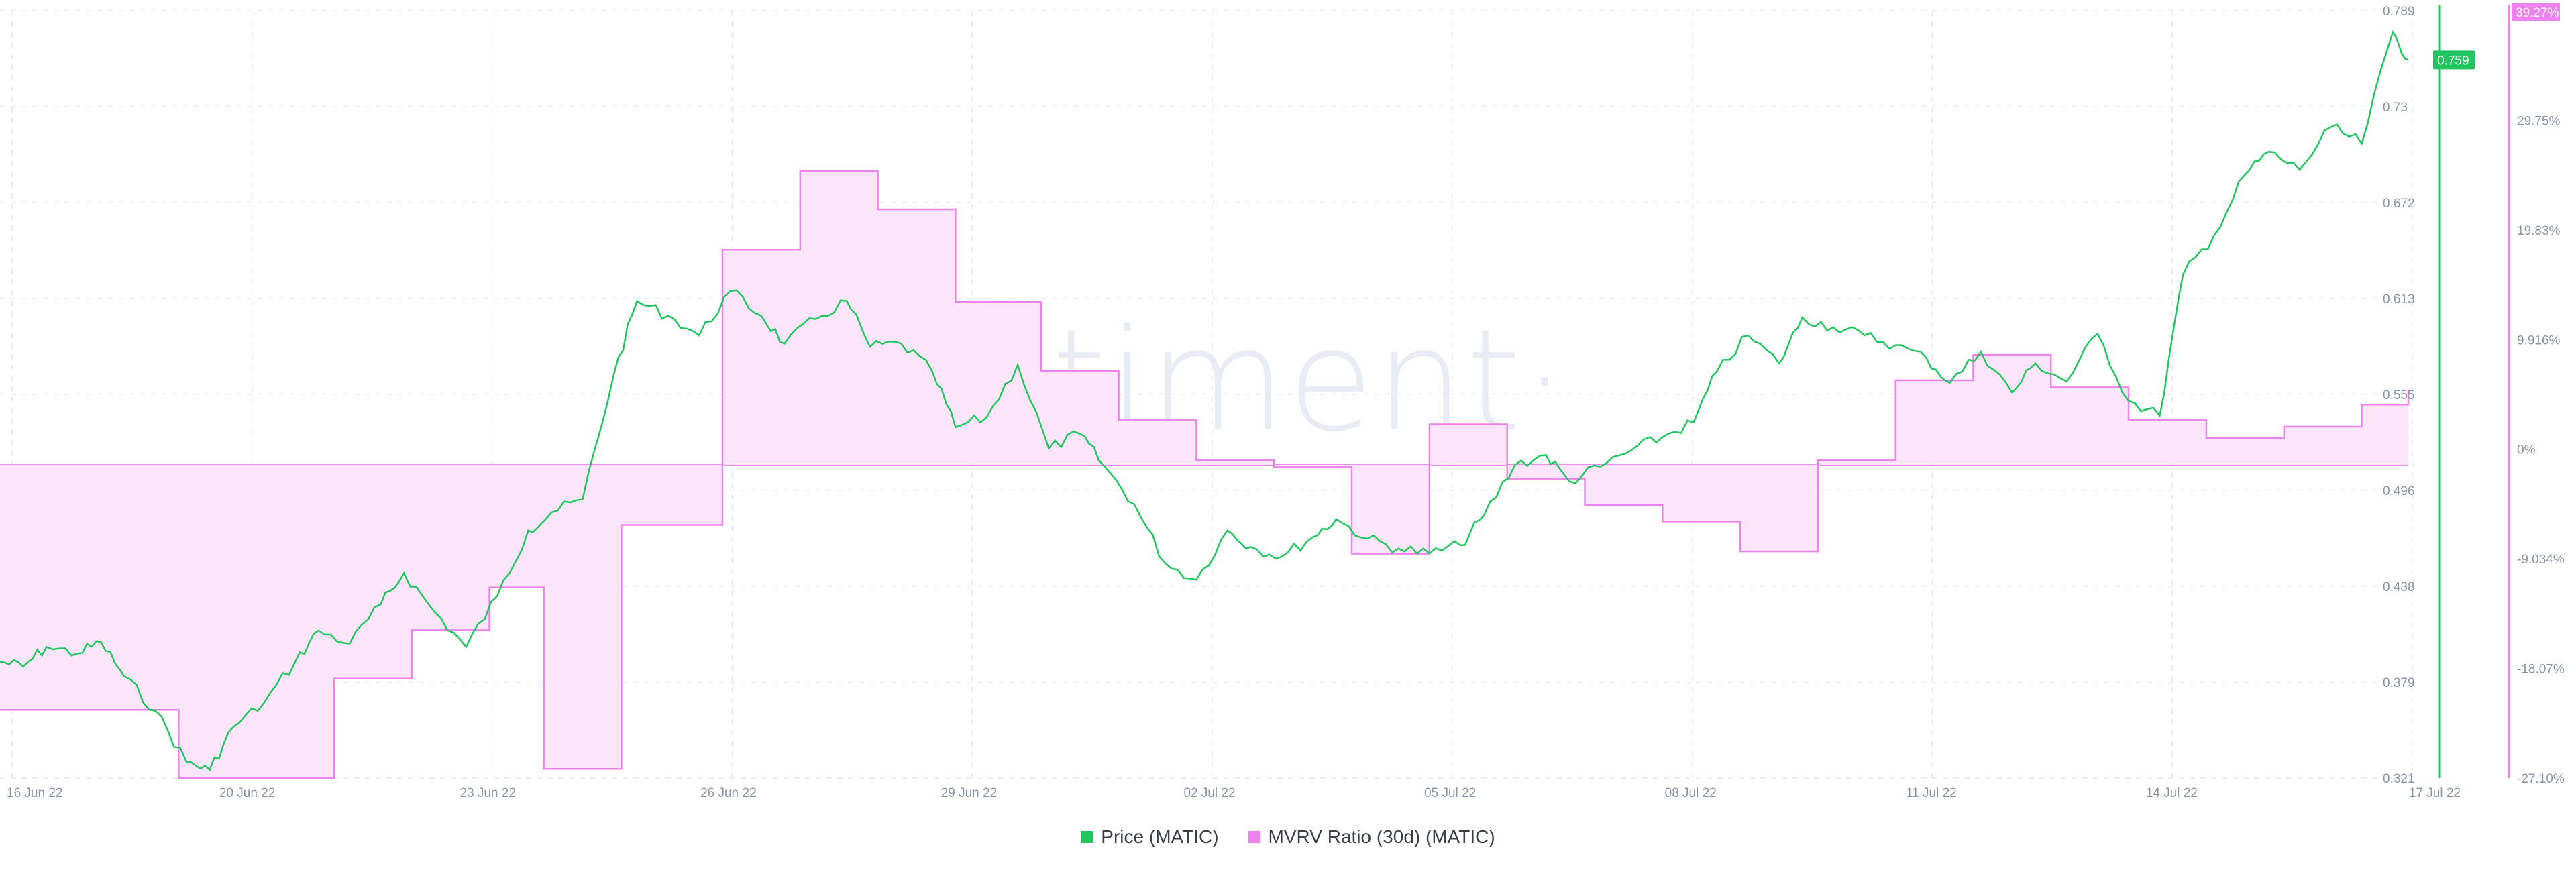  What do you see at coordinates (2399, 779) in the screenshot?
I see `price-tick-label: 0.321` at bounding box center [2399, 779].